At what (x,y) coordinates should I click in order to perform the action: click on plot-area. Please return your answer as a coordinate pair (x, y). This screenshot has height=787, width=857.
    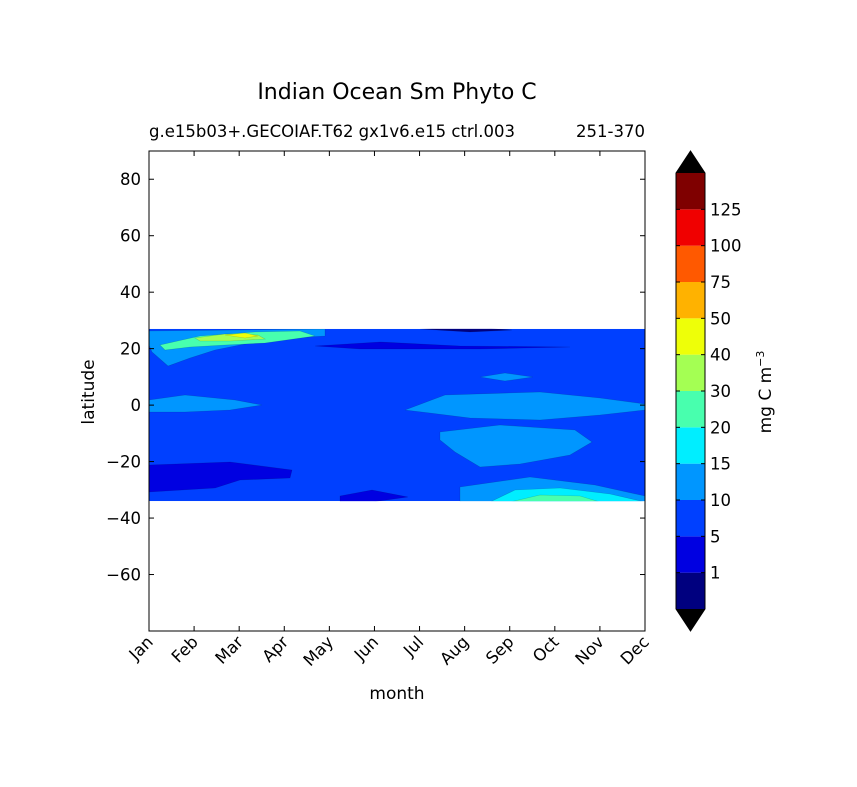
    Looking at the image, I should click on (397, 415).